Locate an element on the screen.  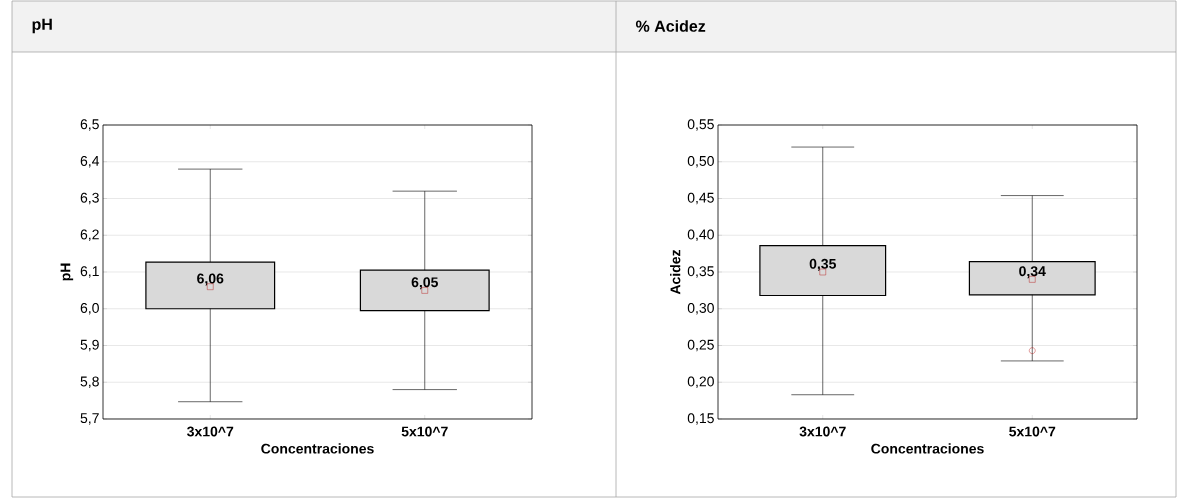
text: 6,06 is located at coordinates (210, 279).